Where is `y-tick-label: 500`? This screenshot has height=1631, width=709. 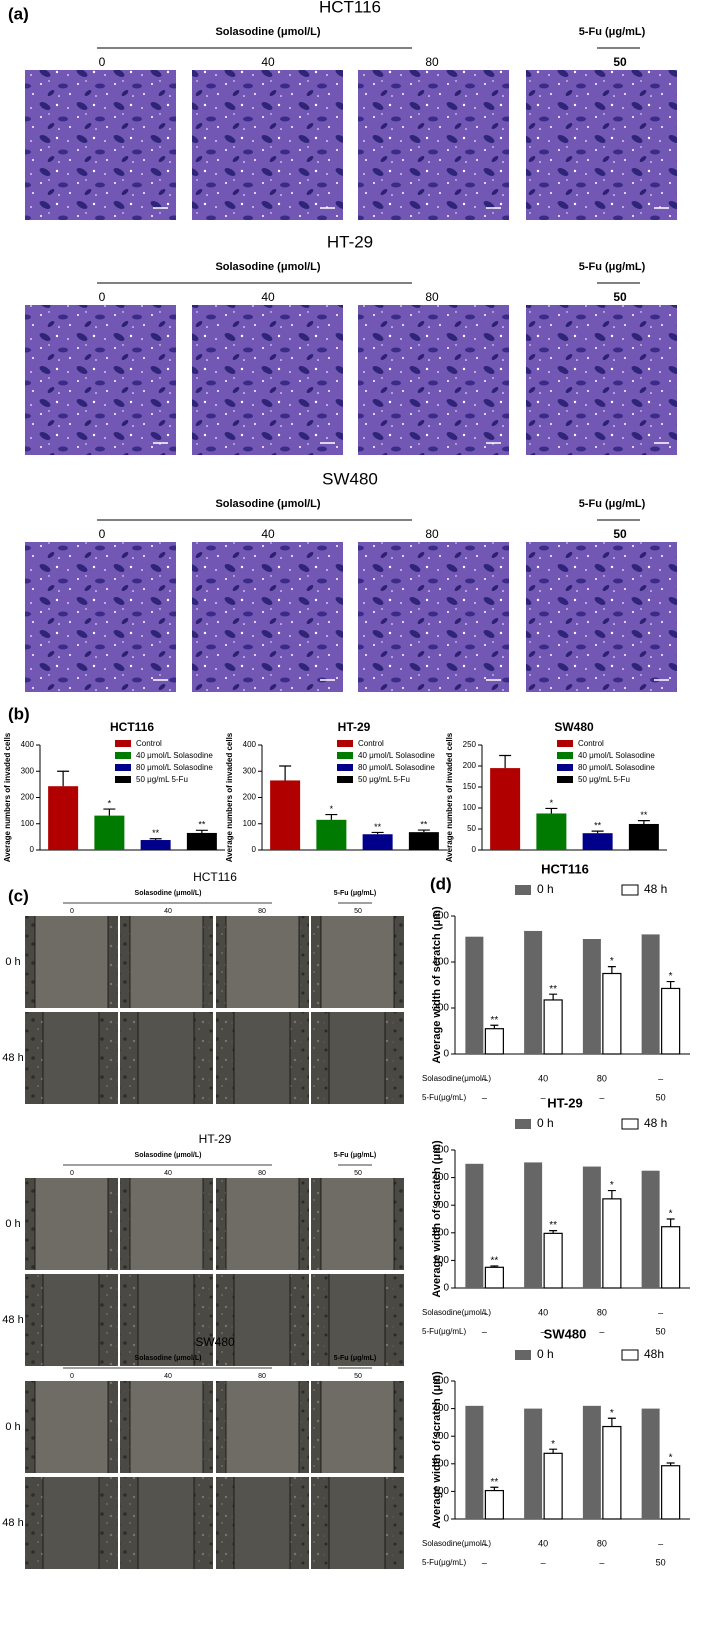 y-tick-label: 500 is located at coordinates (440, 1150).